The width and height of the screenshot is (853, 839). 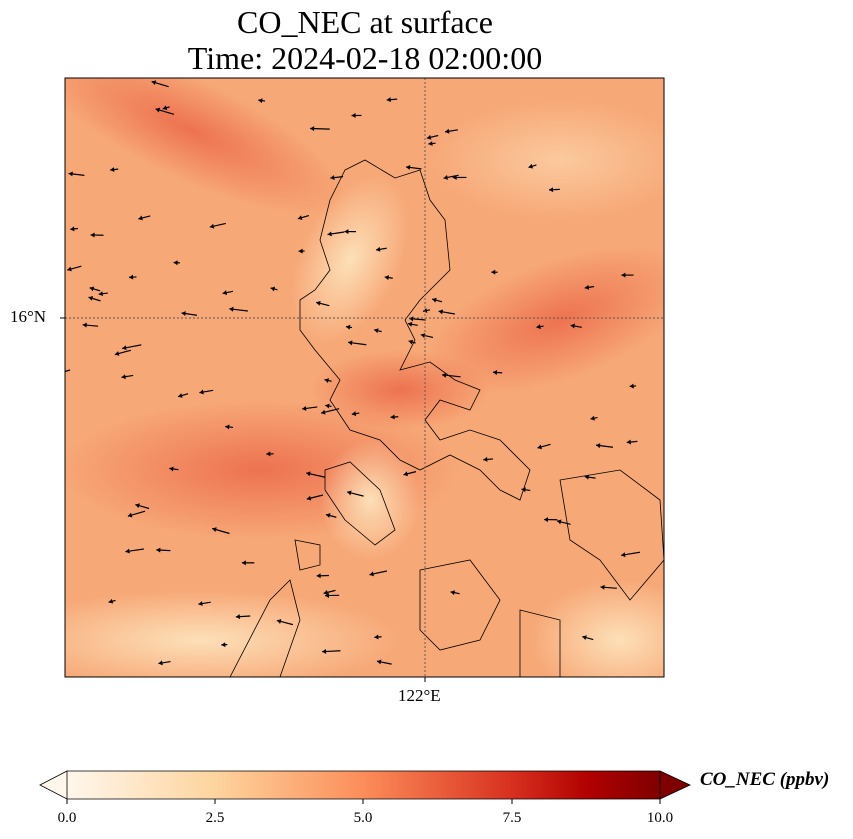 I want to click on colorbar-tick: 0.0, so click(x=67, y=818).